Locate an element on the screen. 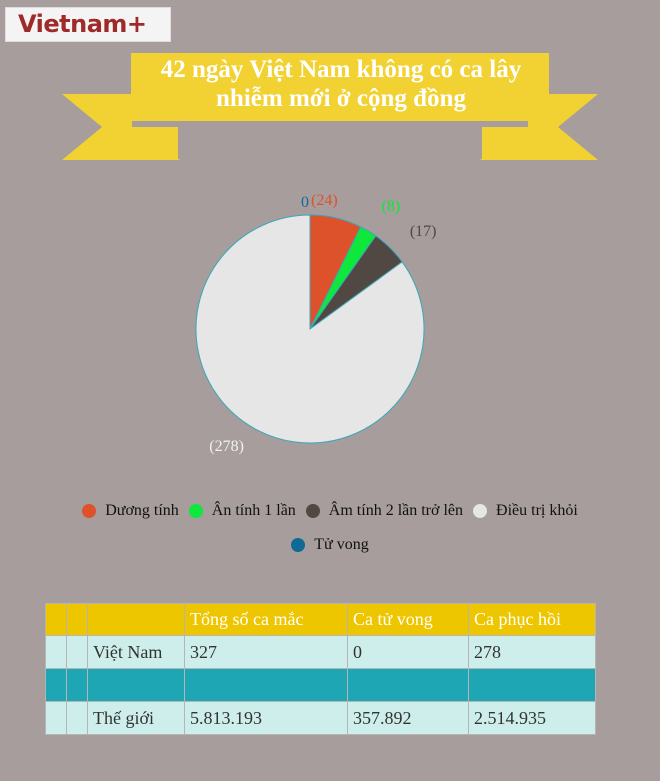 The image size is (660, 781). pie-label-4: (278) is located at coordinates (226, 446).